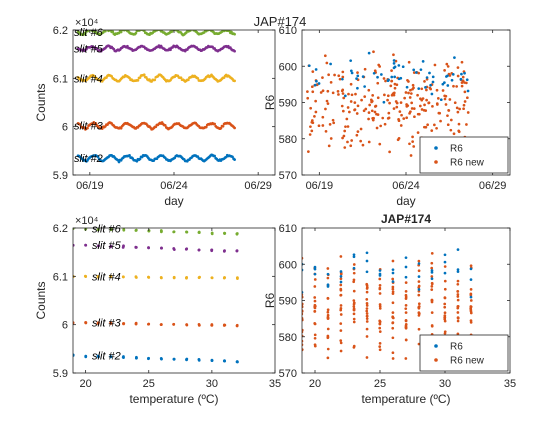 The image size is (560, 425). Describe the element at coordinates (467, 361) in the screenshot. I see `legend-label: R6 new` at that location.